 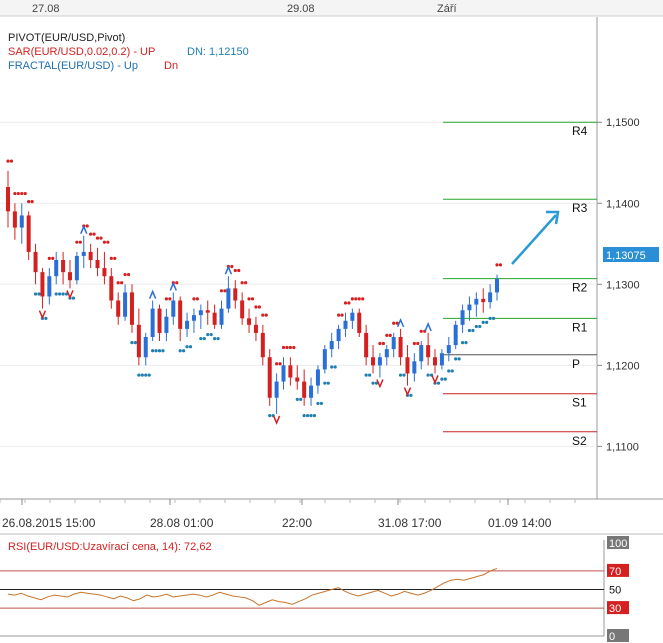 I want to click on y-tick-label: 1,1400, so click(x=623, y=204).